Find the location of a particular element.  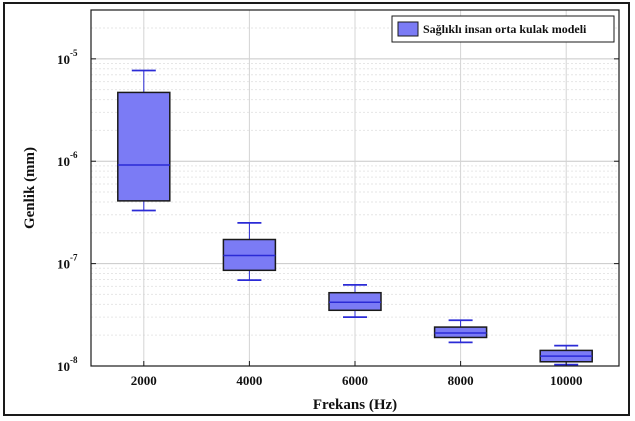

x-axis-label: Frekans (Hz) is located at coordinates (355, 405).